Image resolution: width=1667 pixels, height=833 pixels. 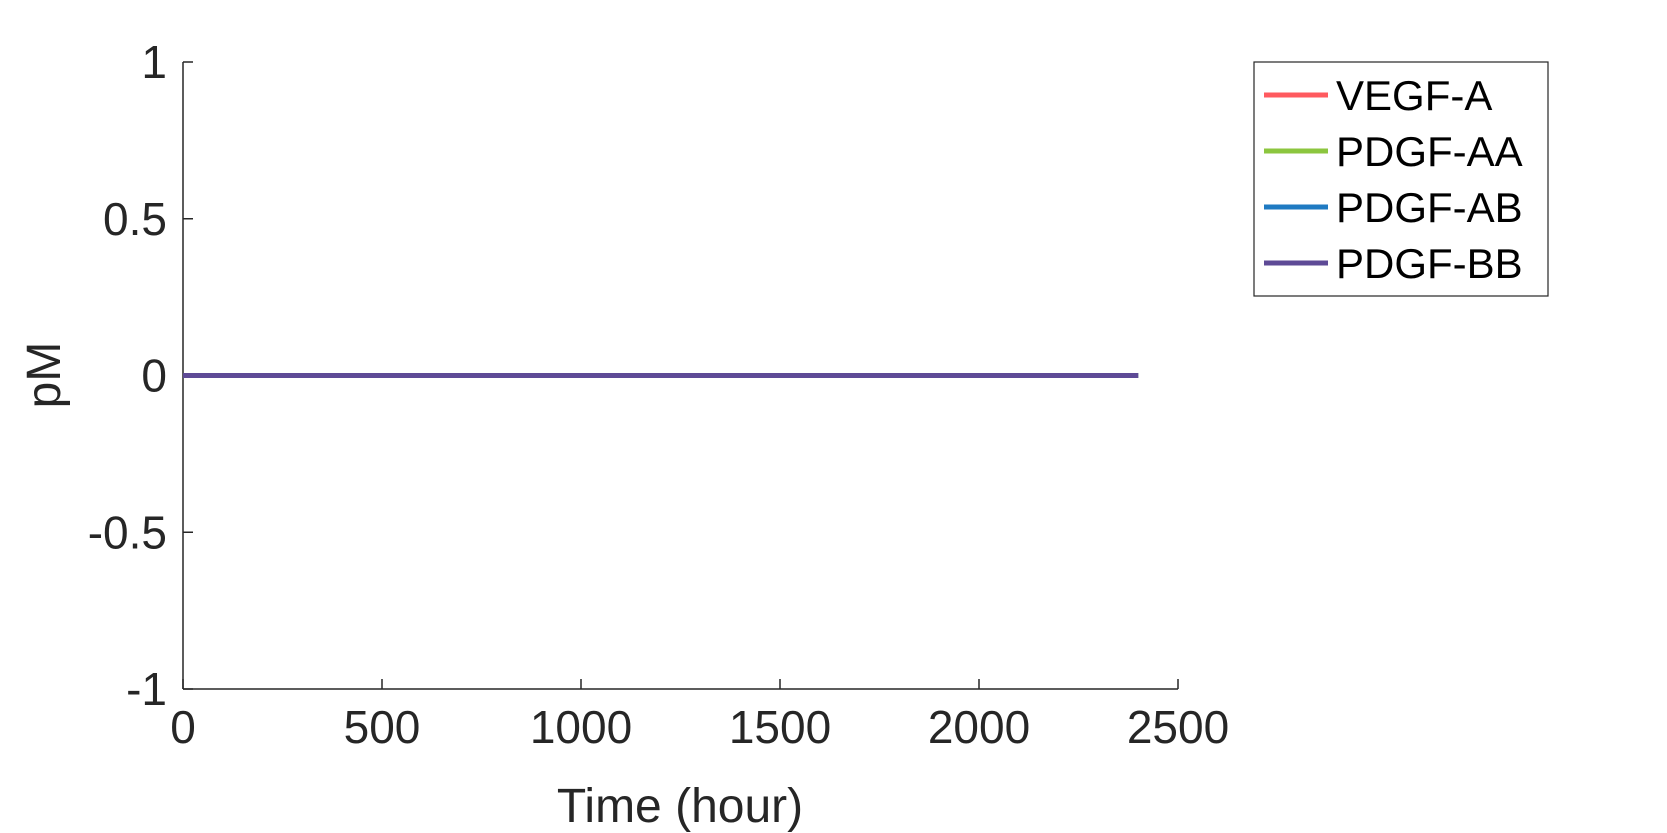 I want to click on x-ticks: 0 500 1000 1500 2000 2500, so click(x=699, y=716).